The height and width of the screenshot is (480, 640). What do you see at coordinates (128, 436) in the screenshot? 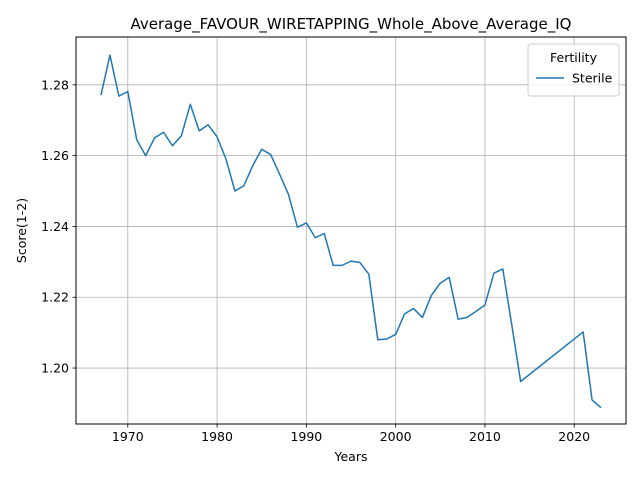
I see `x-tick-label: 1970` at bounding box center [128, 436].